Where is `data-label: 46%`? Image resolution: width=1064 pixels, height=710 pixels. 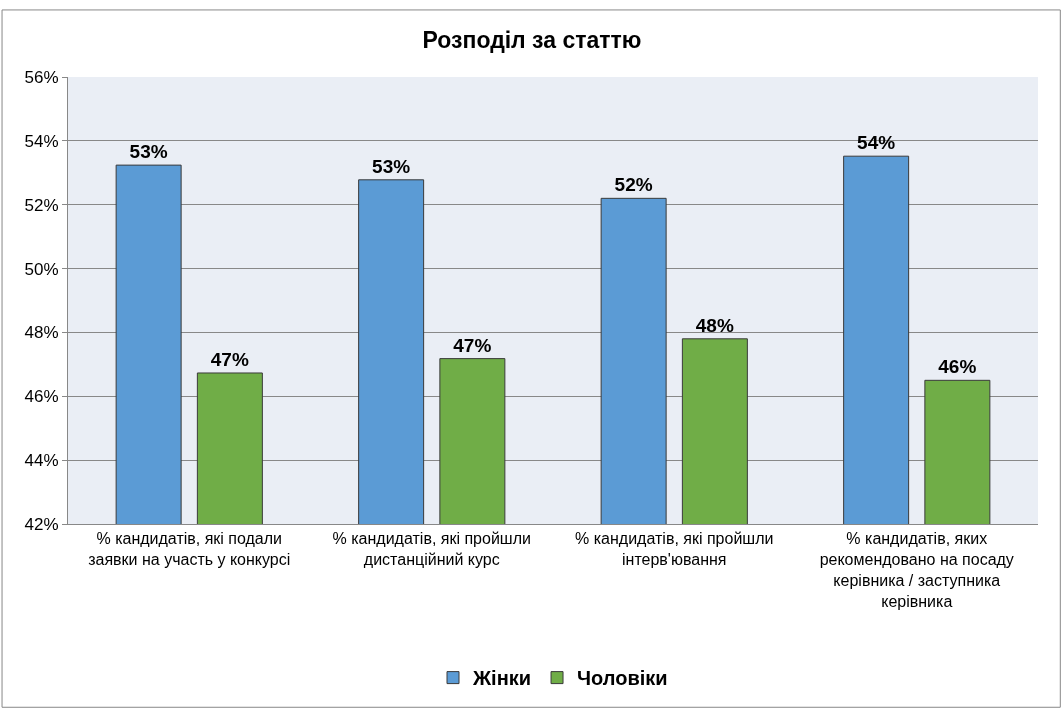
data-label: 46% is located at coordinates (957, 367).